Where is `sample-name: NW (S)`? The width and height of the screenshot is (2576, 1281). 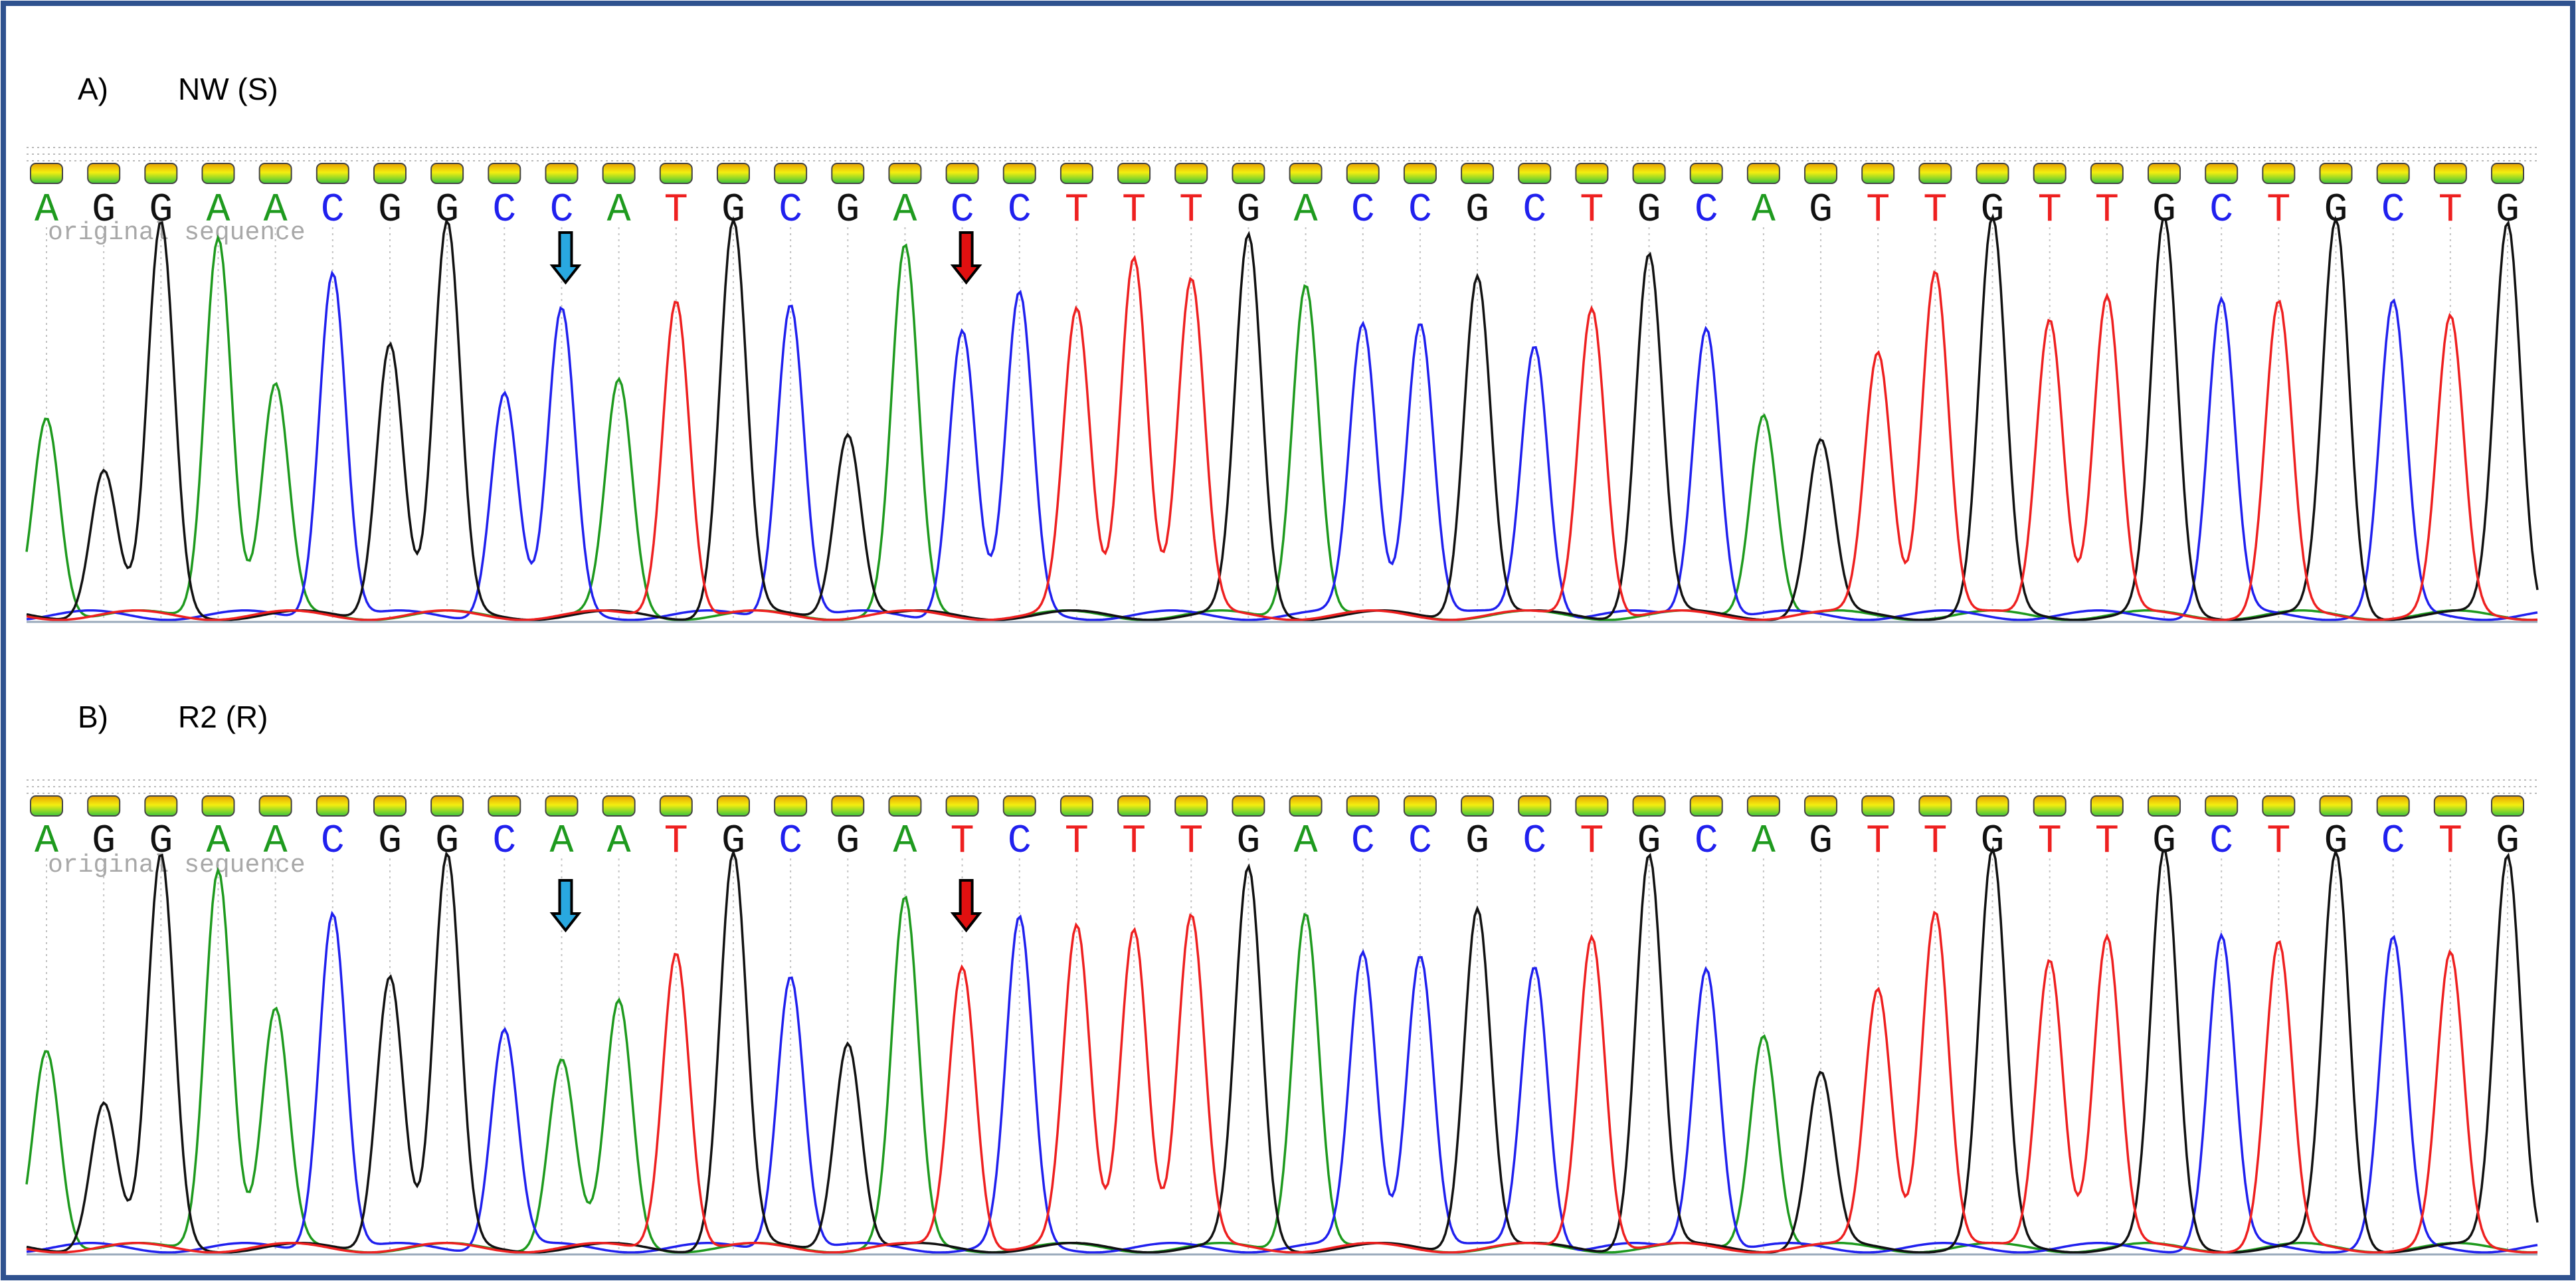
sample-name: NW (S) is located at coordinates (228, 89).